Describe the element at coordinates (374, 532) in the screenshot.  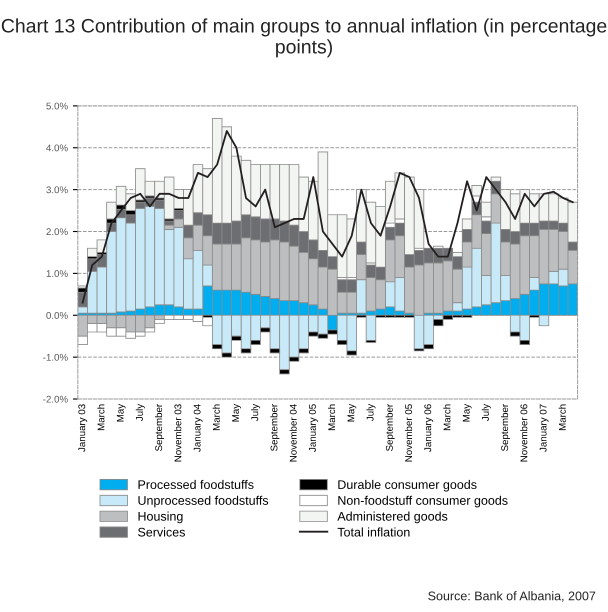
I see `legend-label: Total inflation` at that location.